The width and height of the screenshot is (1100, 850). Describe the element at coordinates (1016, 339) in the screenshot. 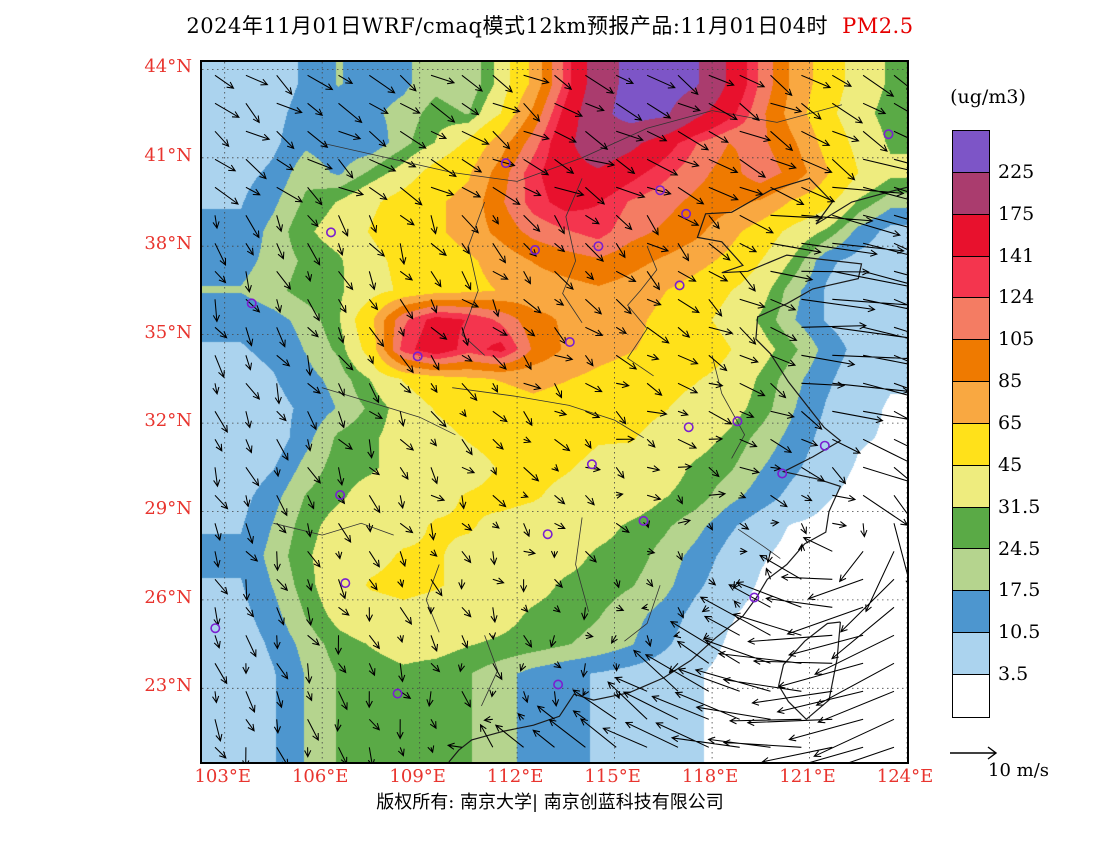

I see `colorbar-label-105: 105` at that location.